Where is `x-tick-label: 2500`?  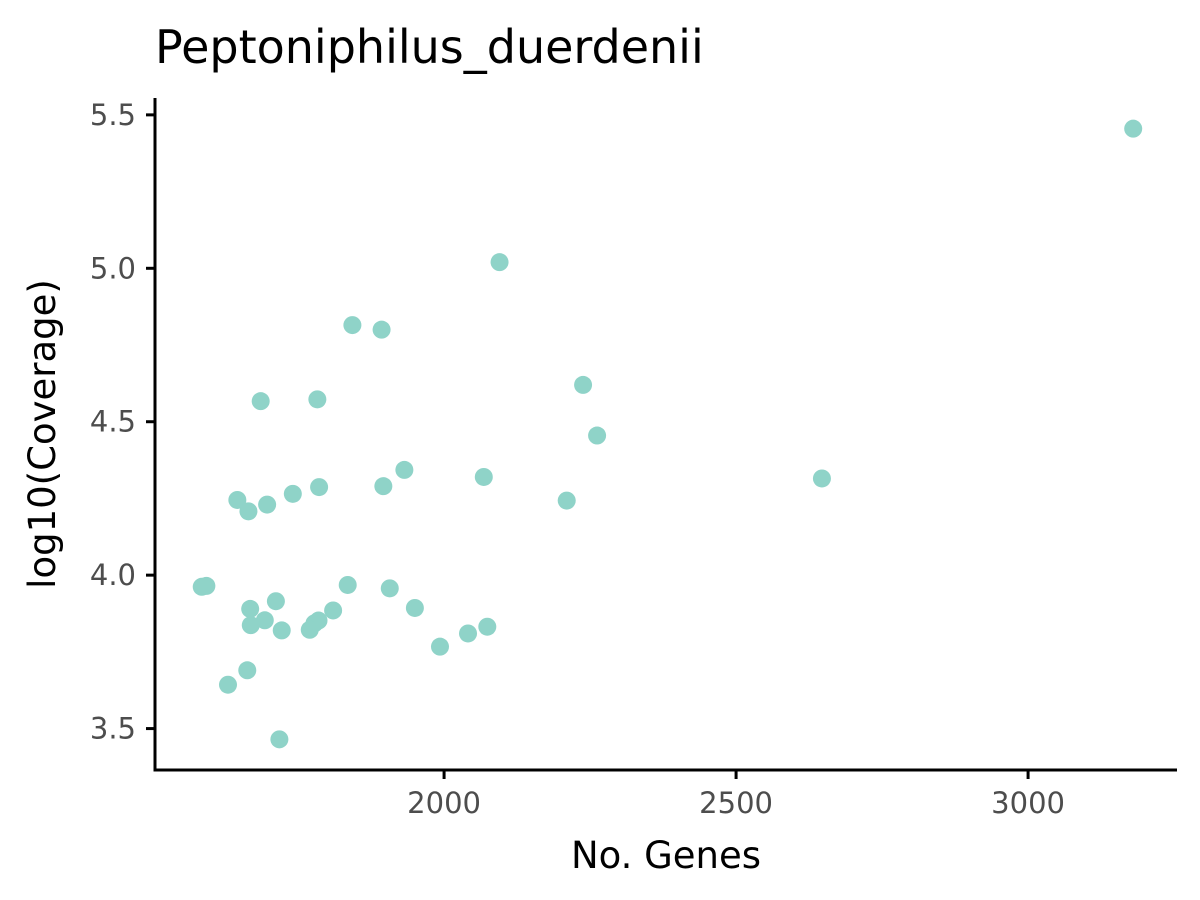 x-tick-label: 2500 is located at coordinates (736, 803).